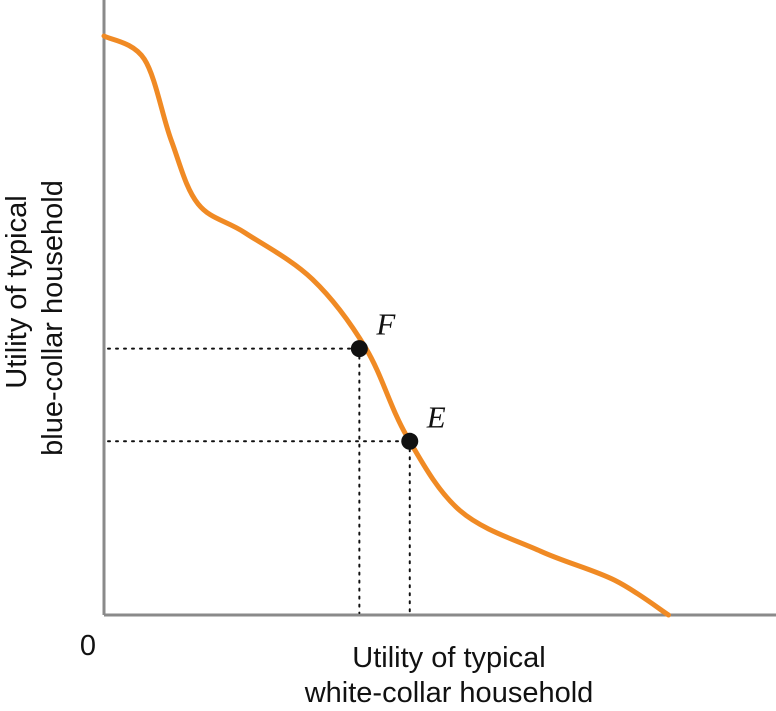  I want to click on point-e-marker, so click(410, 441).